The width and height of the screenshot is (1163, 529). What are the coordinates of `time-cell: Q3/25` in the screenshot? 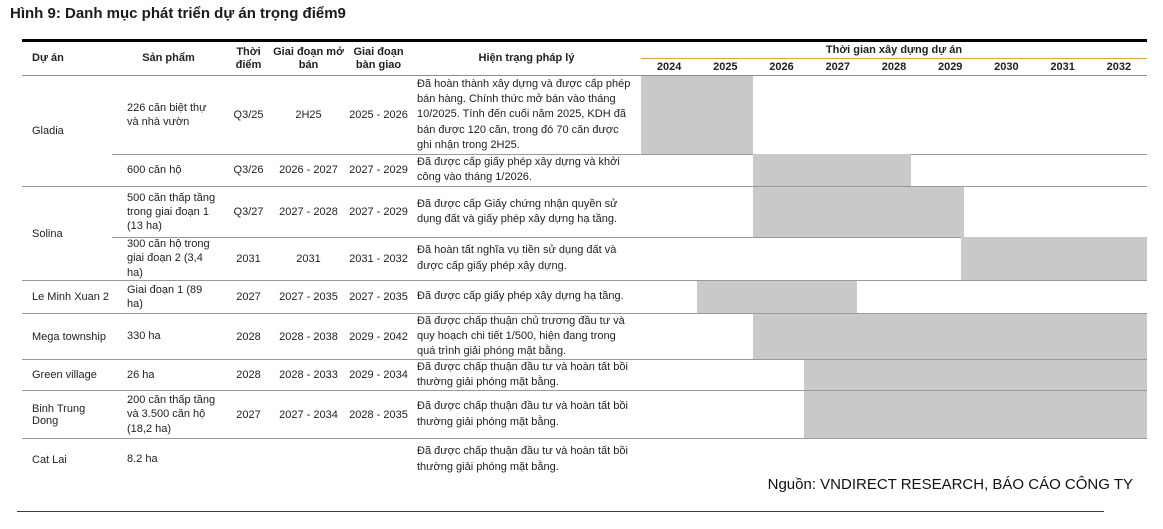 It's located at (248, 115).